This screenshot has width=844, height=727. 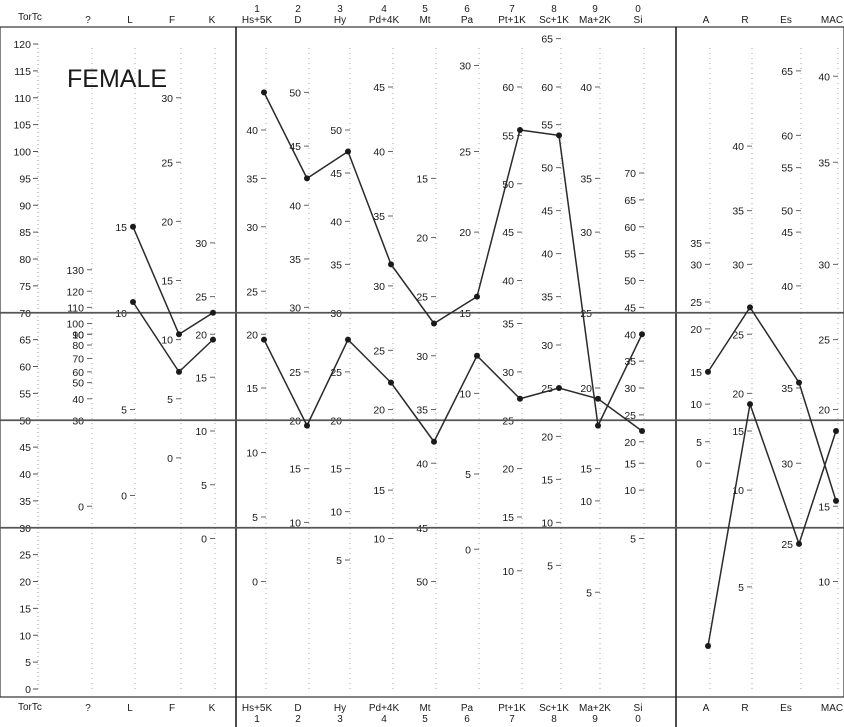 I want to click on scale-number-bottom: 9, so click(x=595, y=719).